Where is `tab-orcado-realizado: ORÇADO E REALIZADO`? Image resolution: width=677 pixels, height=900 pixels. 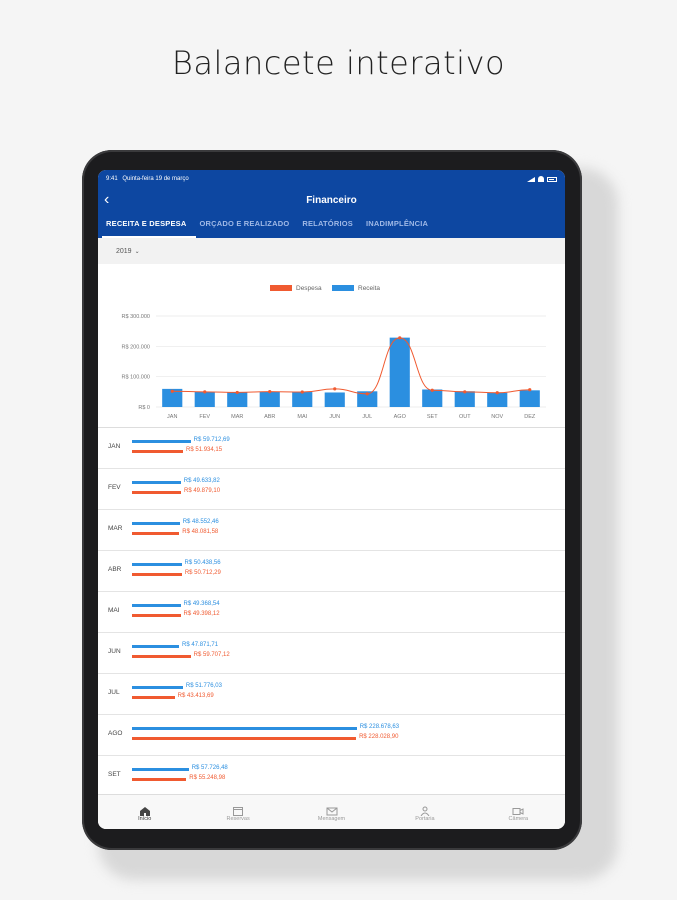
tab-orcado-realizado: ORÇADO E REALIZADO is located at coordinates (244, 223).